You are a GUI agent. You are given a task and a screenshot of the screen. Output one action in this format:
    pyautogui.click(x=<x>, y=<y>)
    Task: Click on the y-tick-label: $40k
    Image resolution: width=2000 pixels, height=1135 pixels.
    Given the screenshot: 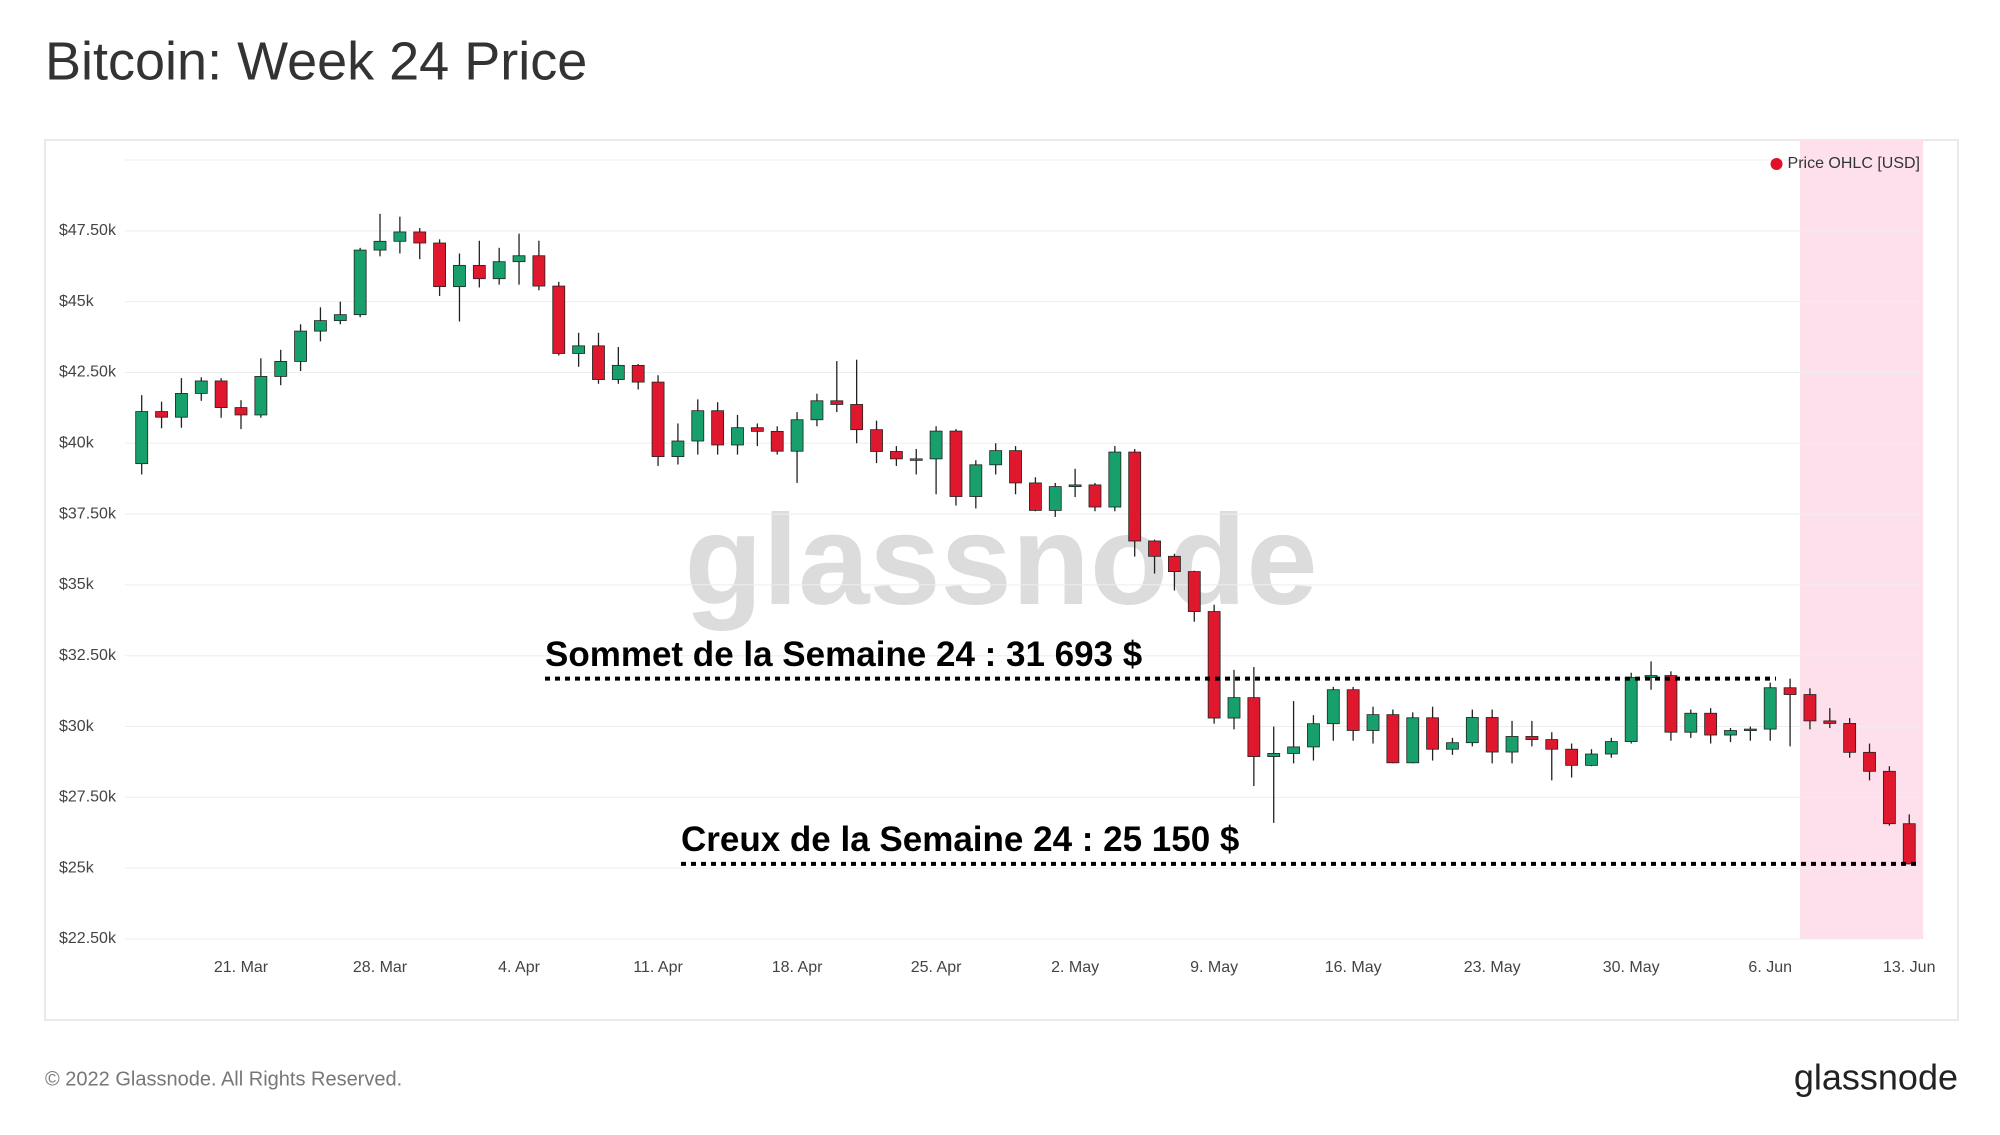 What is the action you would take?
    pyautogui.click(x=77, y=442)
    